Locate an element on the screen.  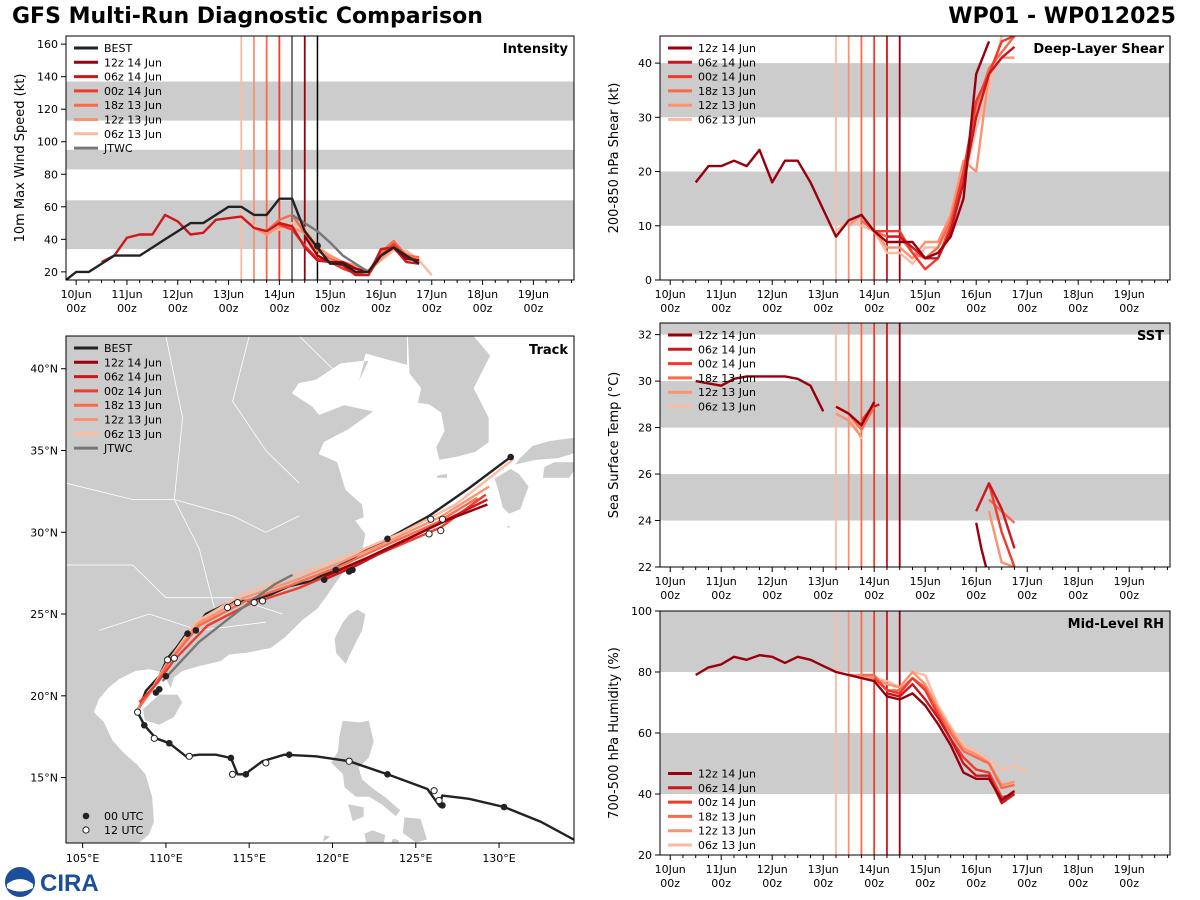
korea is located at coordinates (449, 398).